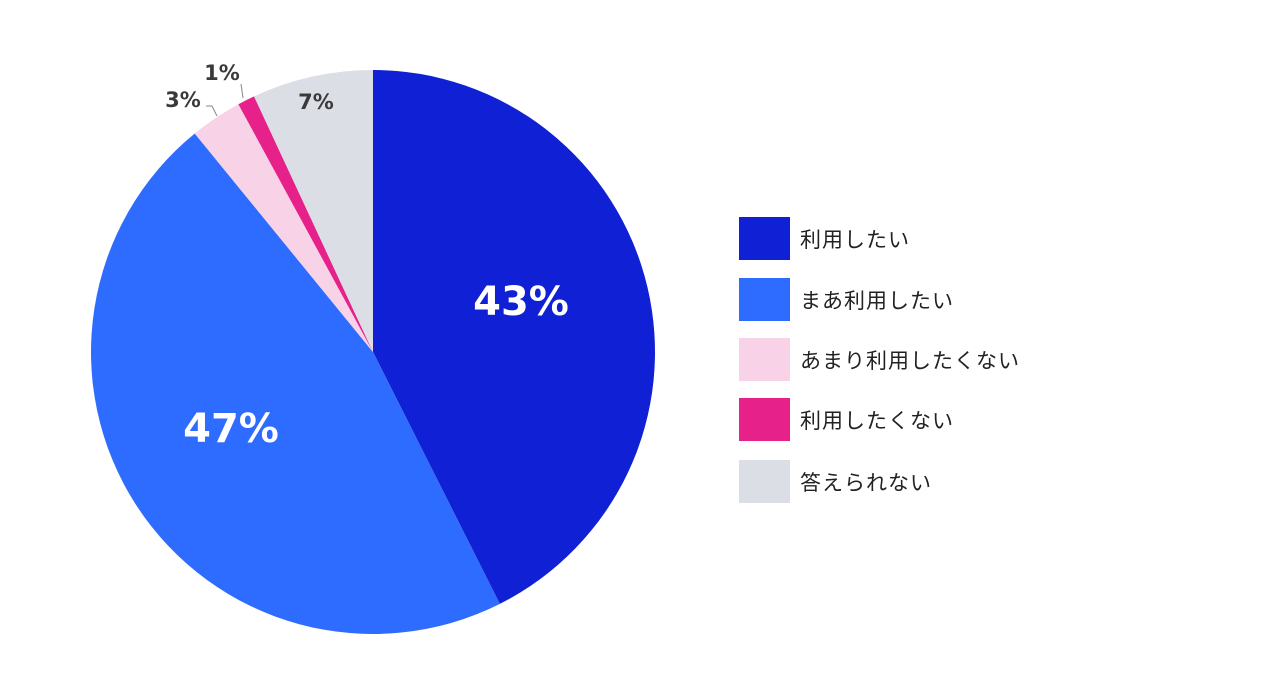 This screenshot has height=677, width=1280. I want to click on legend-item-rather-not: あまり利用したくない, so click(879, 359).